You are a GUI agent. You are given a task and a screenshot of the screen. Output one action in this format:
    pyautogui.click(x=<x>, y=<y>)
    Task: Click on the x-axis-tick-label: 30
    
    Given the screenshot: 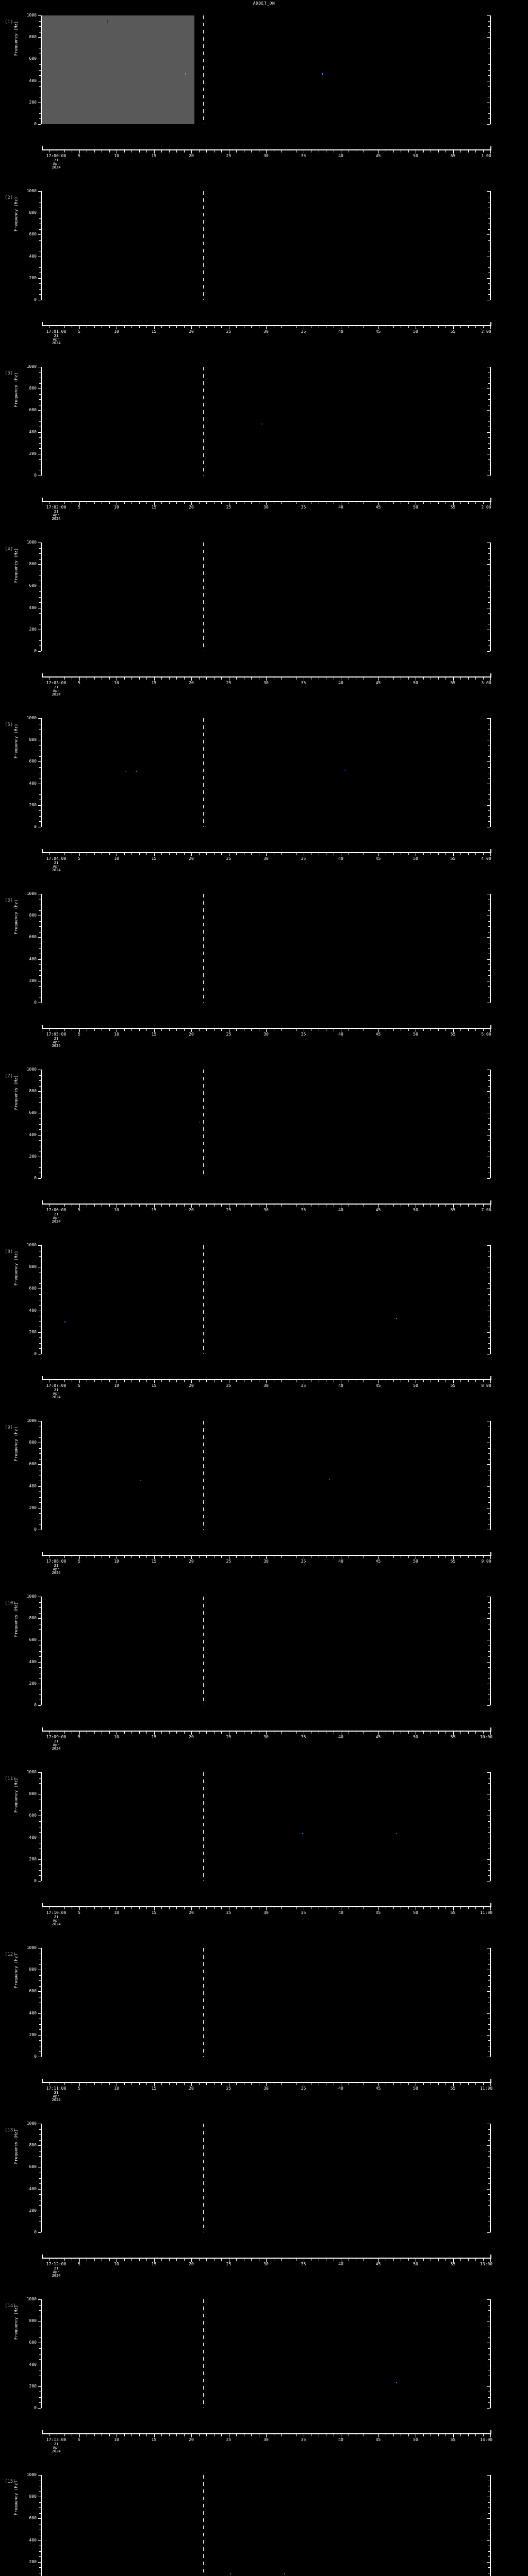 What is the action you would take?
    pyautogui.click(x=266, y=2264)
    